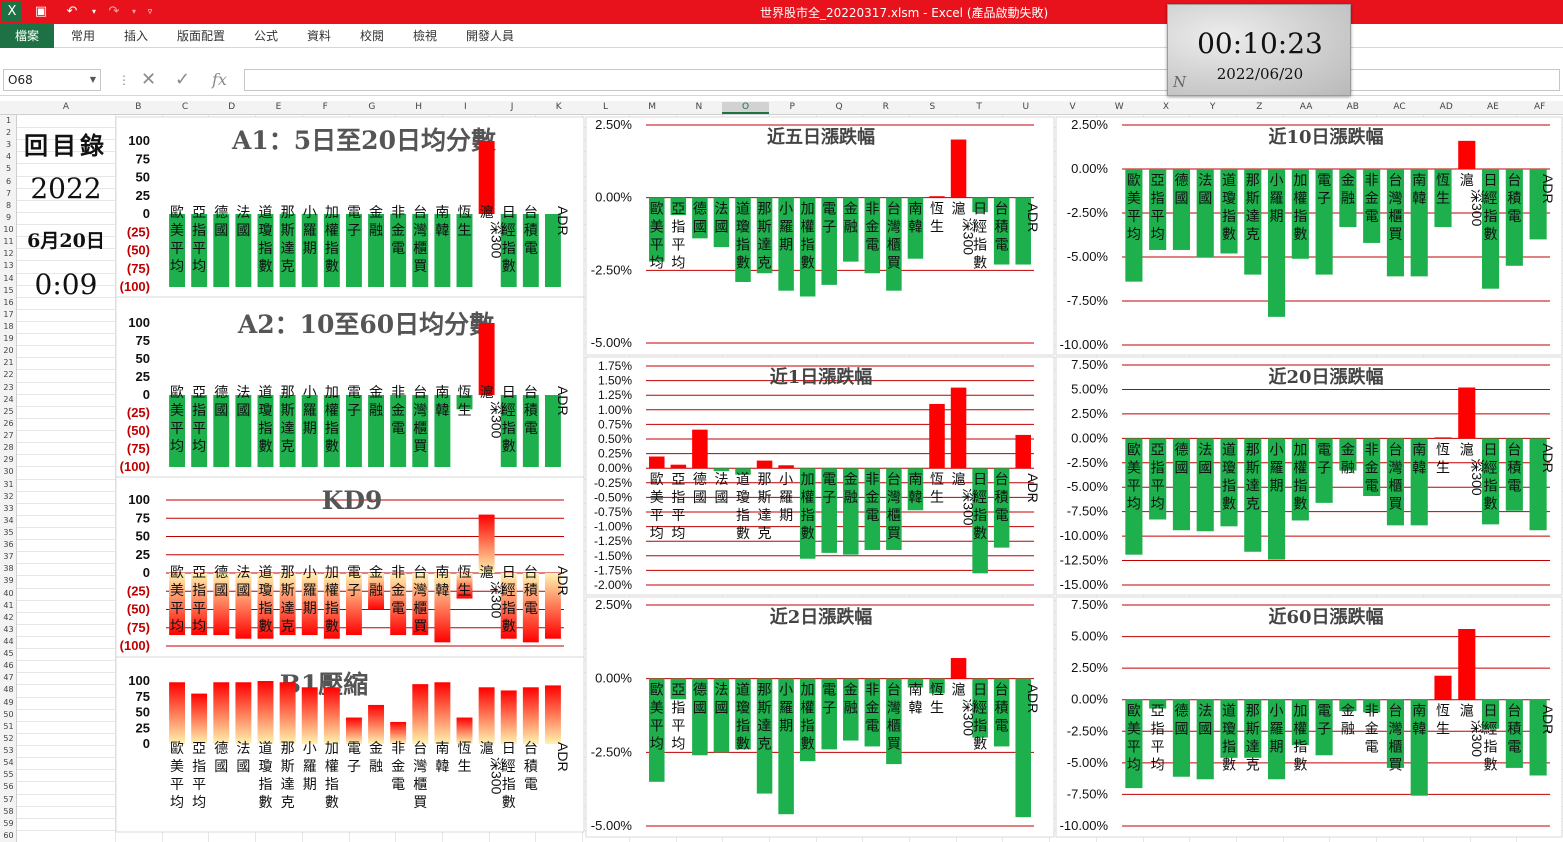 The height and width of the screenshot is (842, 1563). What do you see at coordinates (1399, 107) in the screenshot?
I see `column-header: AC` at bounding box center [1399, 107].